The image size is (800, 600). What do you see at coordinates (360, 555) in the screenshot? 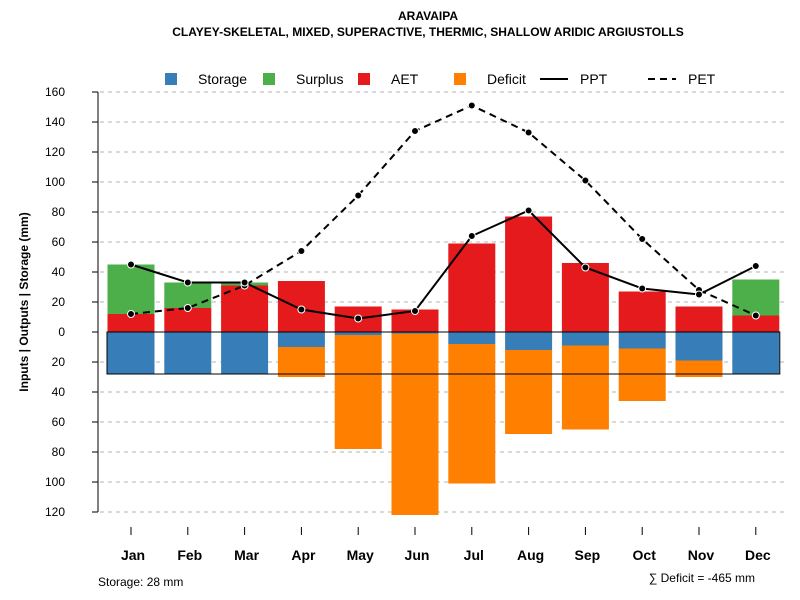
I see `x-tick-label: May` at bounding box center [360, 555].